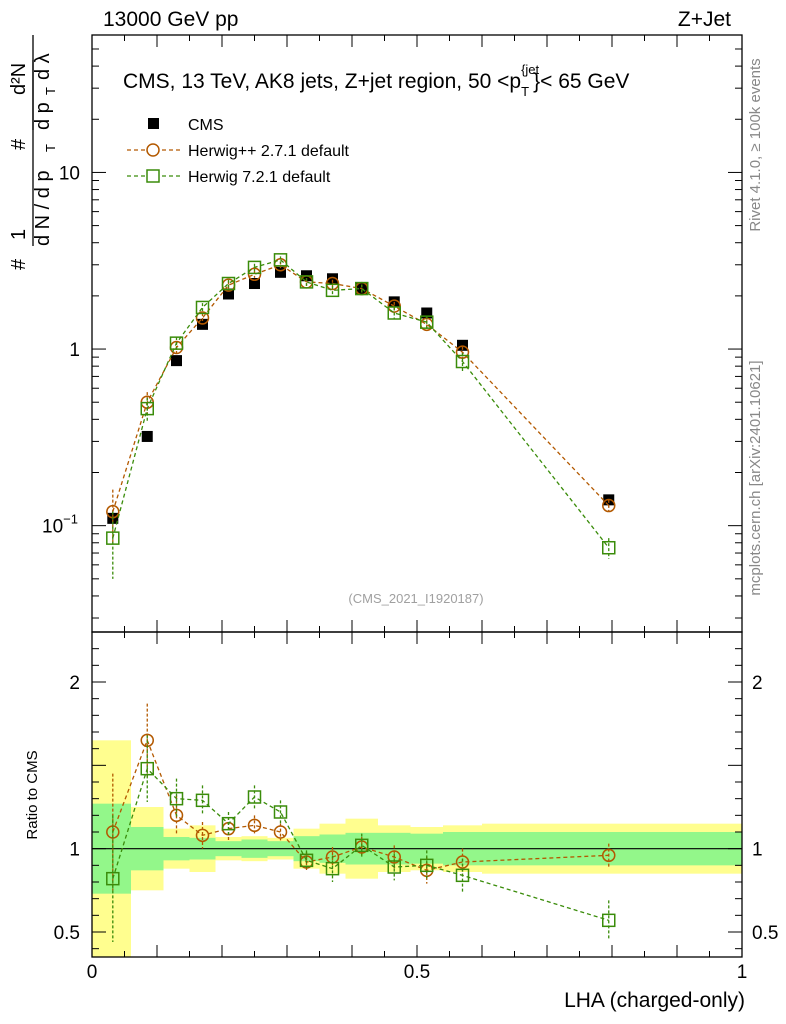 The height and width of the screenshot is (1024, 786). I want to click on x-tick-label-1: 0.5, so click(417, 972).